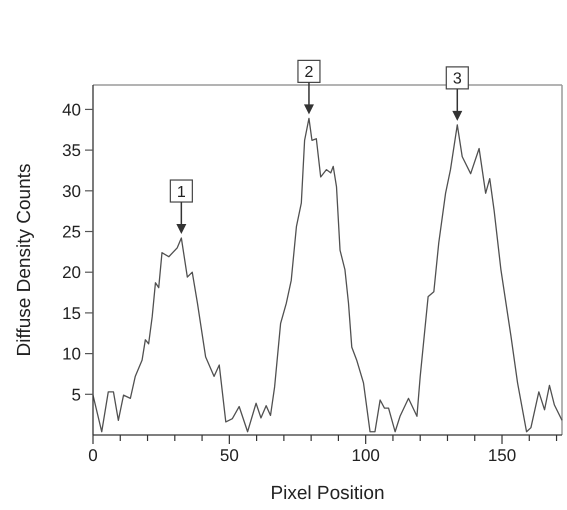 The width and height of the screenshot is (567, 510). Describe the element at coordinates (229, 455) in the screenshot. I see `x-tick-label: 50` at that location.